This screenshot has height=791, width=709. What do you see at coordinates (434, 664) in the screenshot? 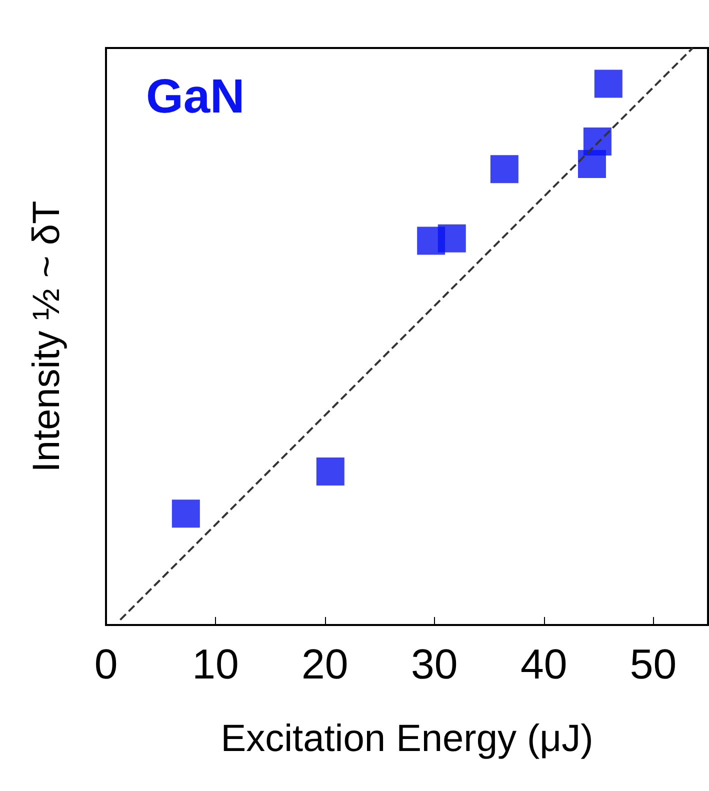
I see `x-tick-label: 30` at bounding box center [434, 664].